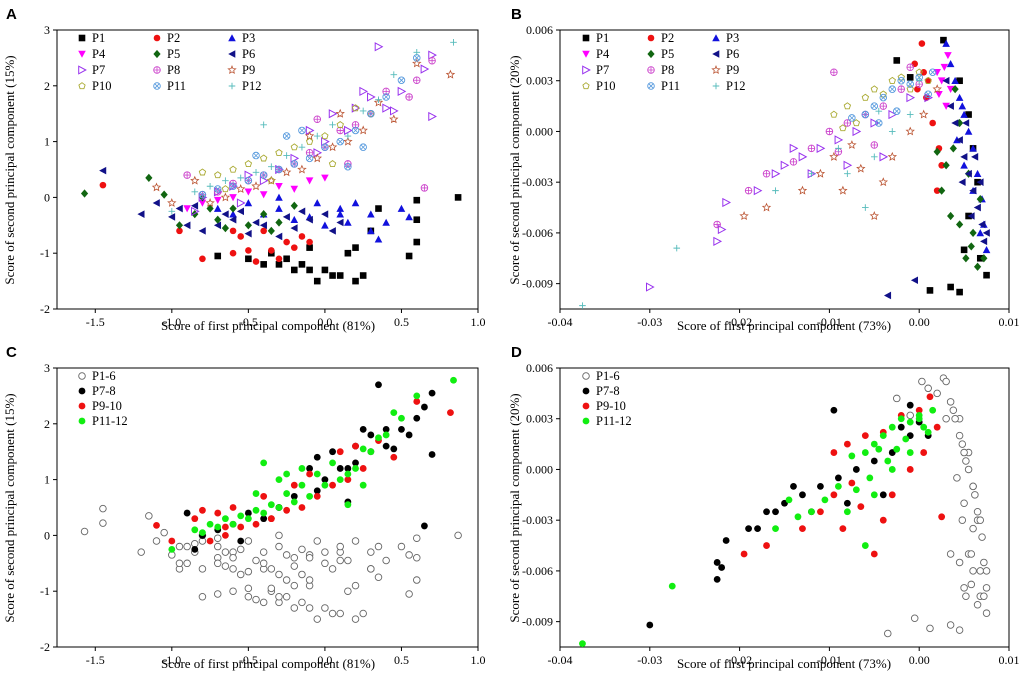  What do you see at coordinates (286, 148) in the screenshot?
I see `series-p10` at bounding box center [286, 148].